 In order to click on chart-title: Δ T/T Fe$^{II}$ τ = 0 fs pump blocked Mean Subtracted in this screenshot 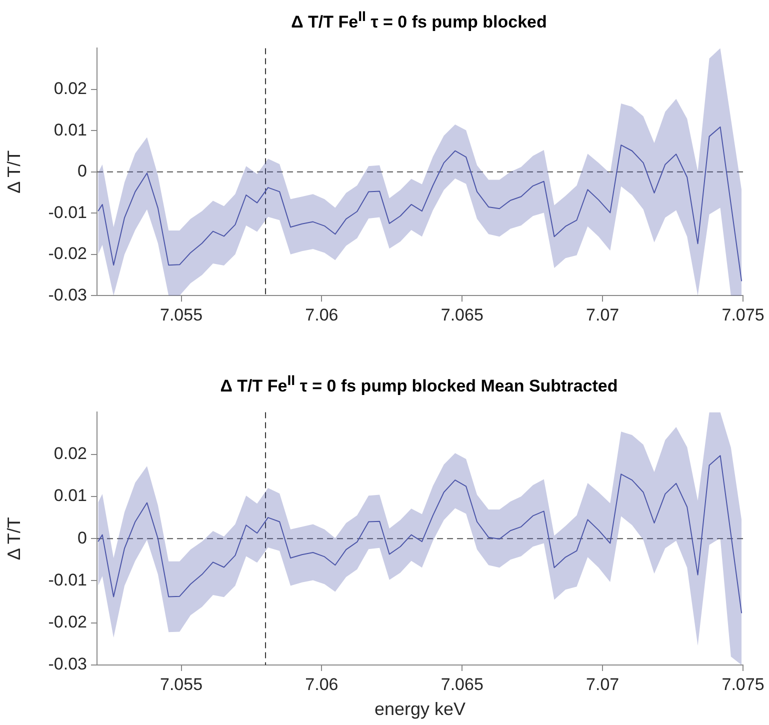, I will do `click(419, 385)`.